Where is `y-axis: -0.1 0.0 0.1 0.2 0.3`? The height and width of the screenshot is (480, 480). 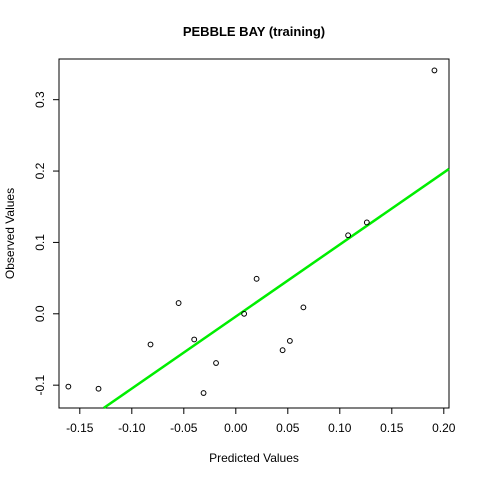 y-axis: -0.1 0.0 0.1 0.2 0.3 is located at coordinates (46, 243).